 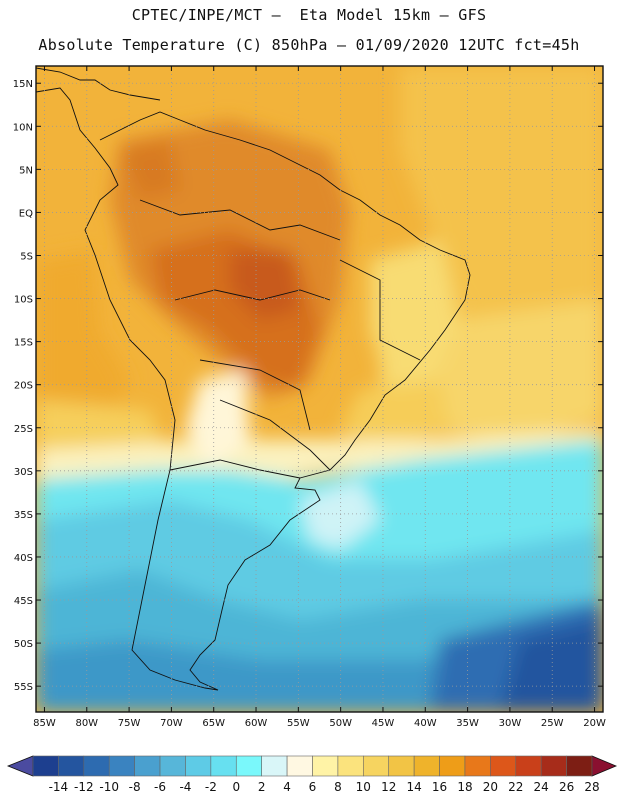 What do you see at coordinates (86, 723) in the screenshot?
I see `lon-tick-label: 80W` at bounding box center [86, 723].